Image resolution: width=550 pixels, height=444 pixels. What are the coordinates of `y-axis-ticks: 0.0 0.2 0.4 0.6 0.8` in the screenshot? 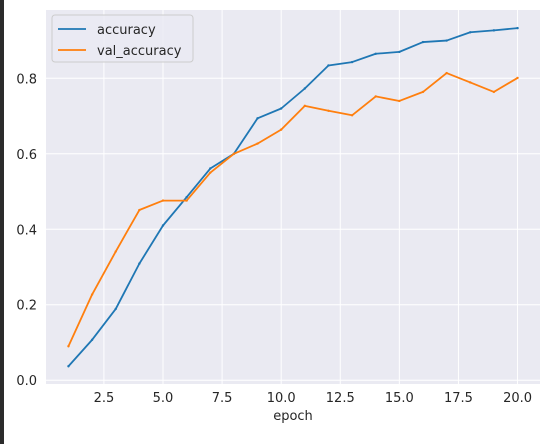 It's located at (26, 230).